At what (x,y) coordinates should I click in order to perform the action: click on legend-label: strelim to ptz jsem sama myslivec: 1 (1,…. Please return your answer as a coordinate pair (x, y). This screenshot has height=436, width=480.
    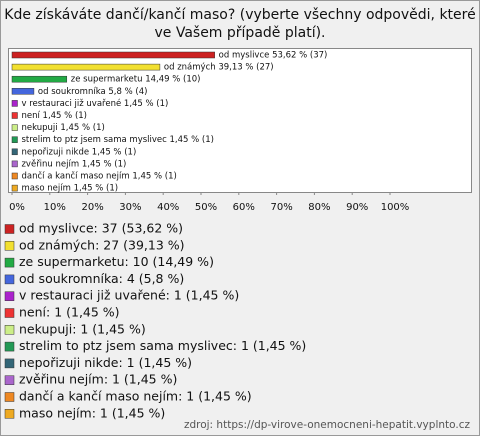
    Looking at the image, I should click on (162, 345).